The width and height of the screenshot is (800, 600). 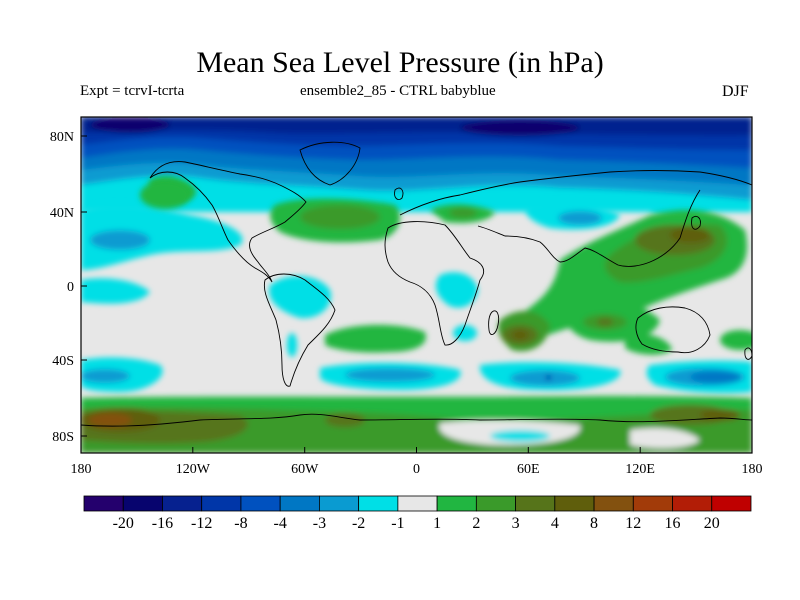 I want to click on x-tick-label: 120E, so click(x=640, y=469).